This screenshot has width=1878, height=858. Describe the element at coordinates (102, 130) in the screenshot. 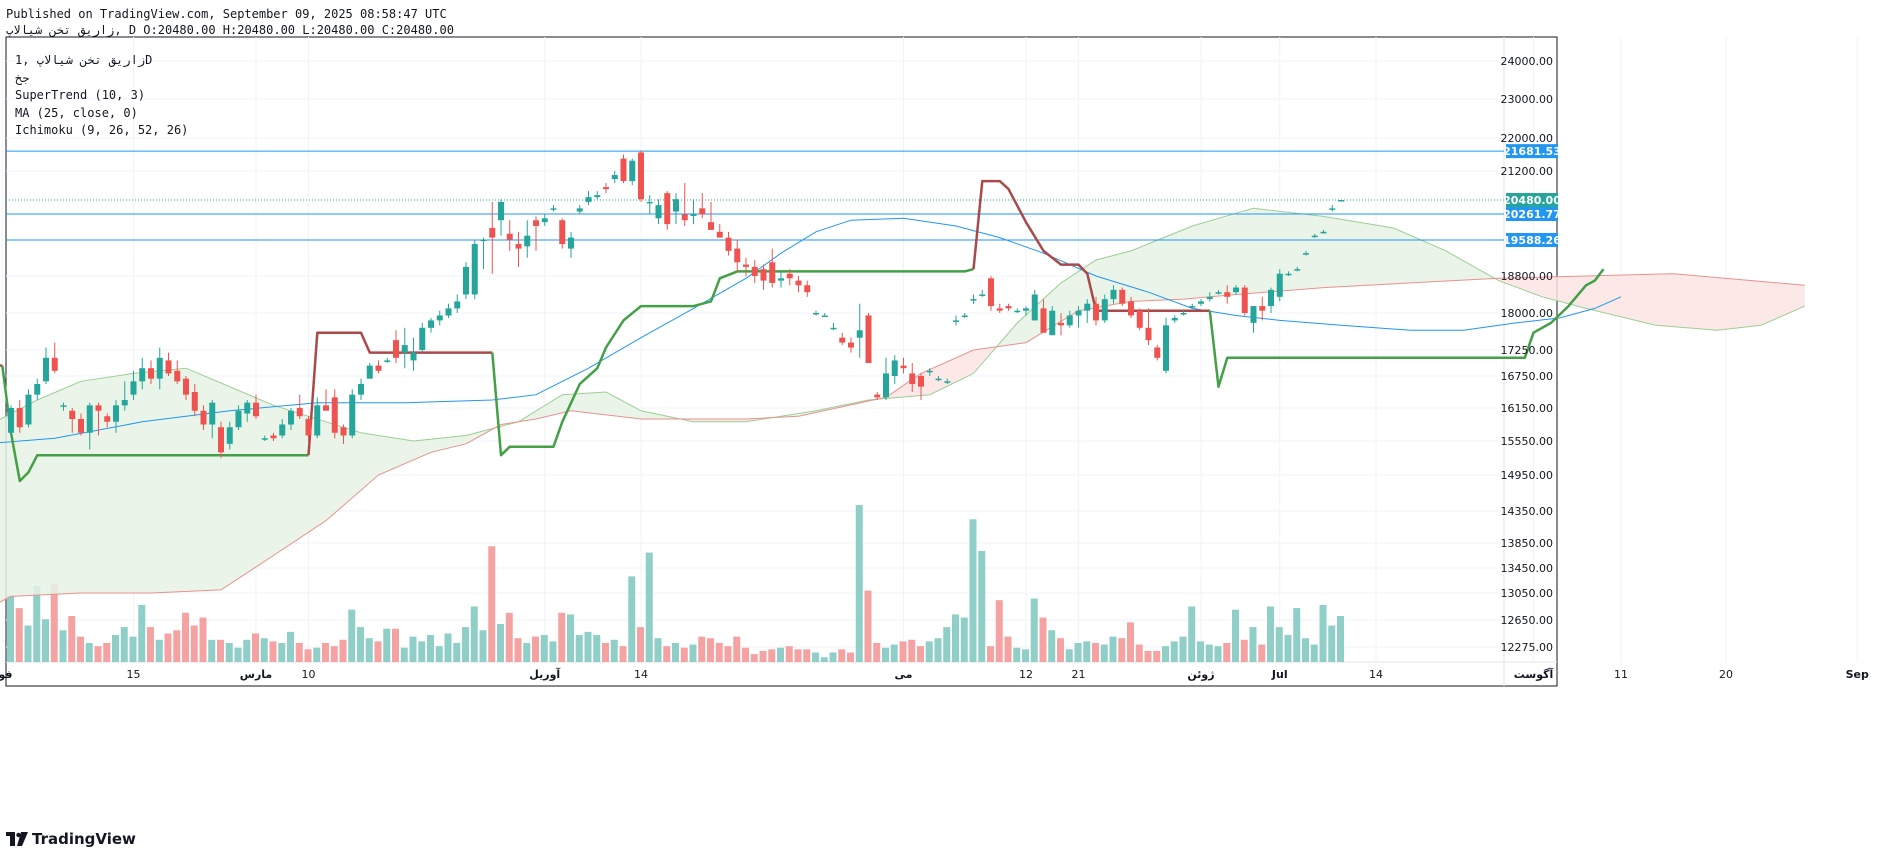

I see `legend-ichimoku: Ichimoku (9, 26, 52, 26)` at that location.